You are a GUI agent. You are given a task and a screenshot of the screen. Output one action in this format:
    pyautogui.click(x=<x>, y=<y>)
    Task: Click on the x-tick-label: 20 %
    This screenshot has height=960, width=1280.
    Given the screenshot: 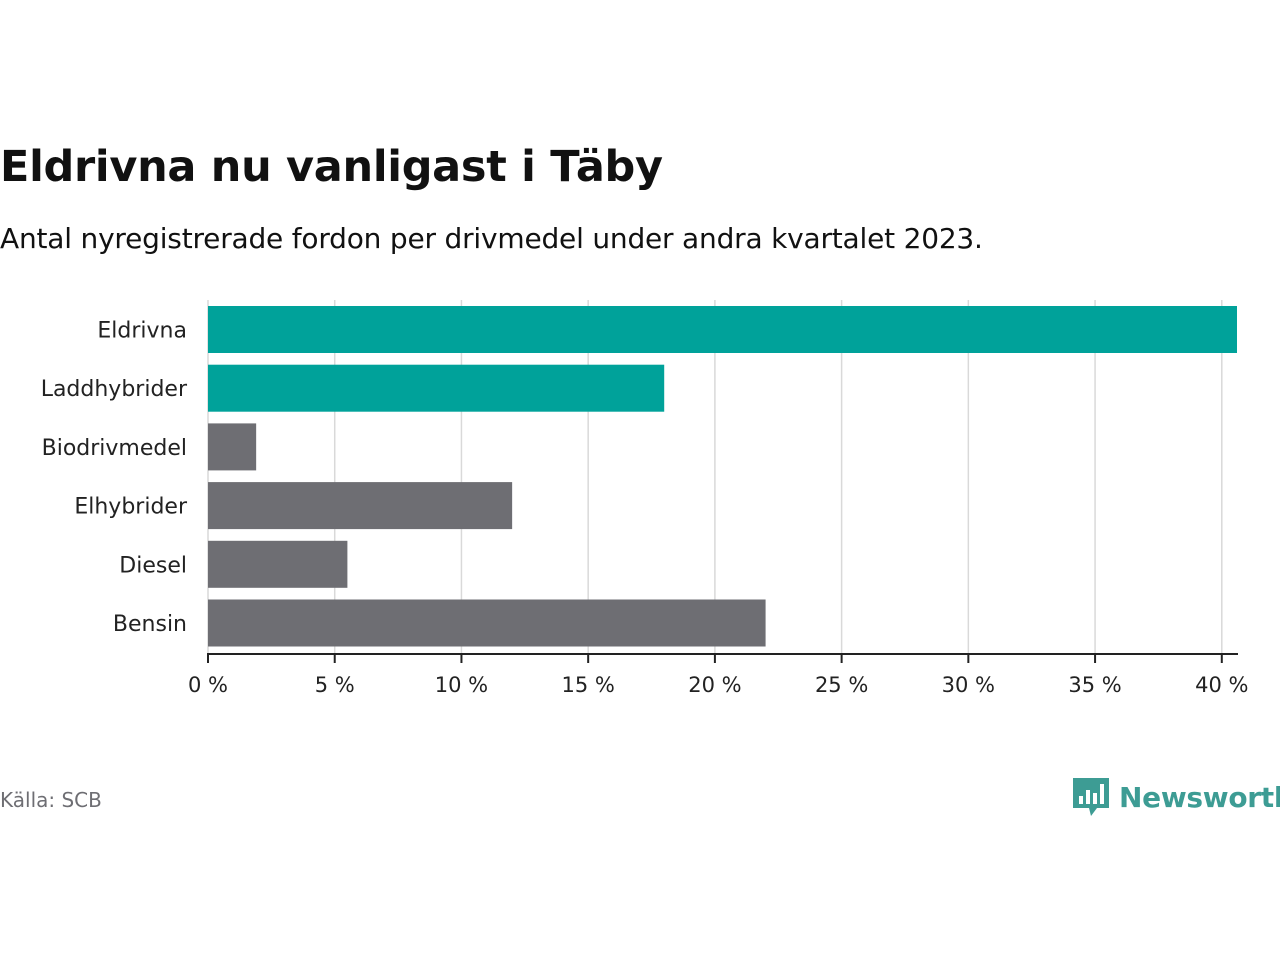 What is the action you would take?
    pyautogui.click(x=714, y=685)
    